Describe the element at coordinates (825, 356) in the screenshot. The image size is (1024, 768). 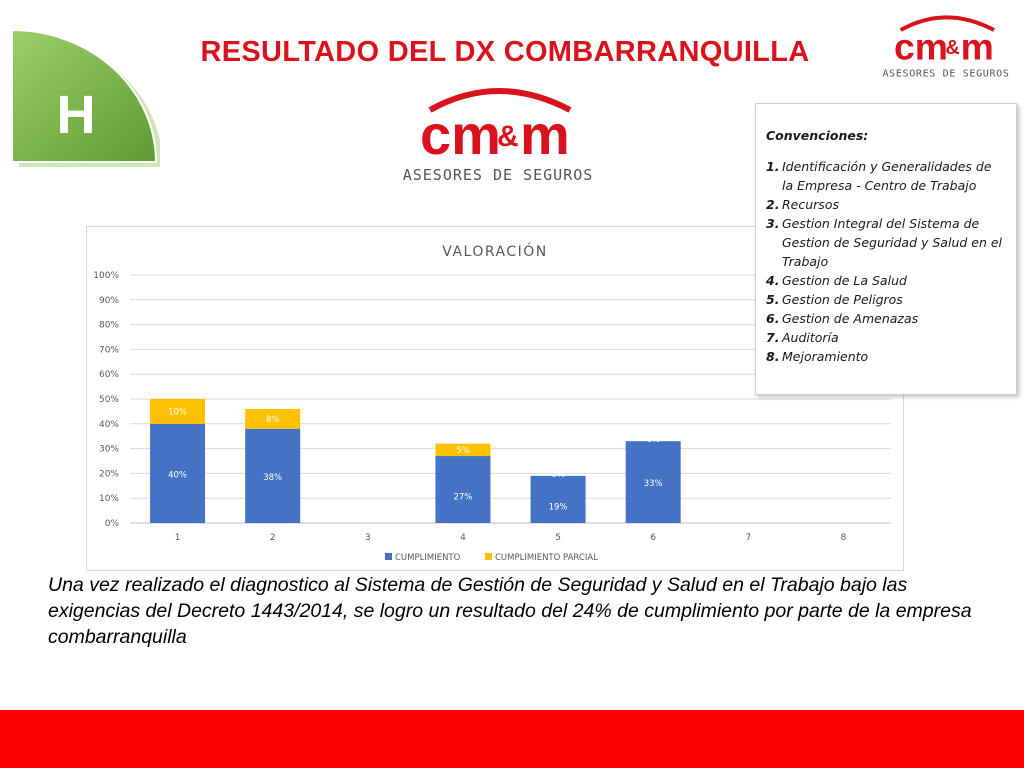
I see `convention-text: Mejoramiento` at that location.